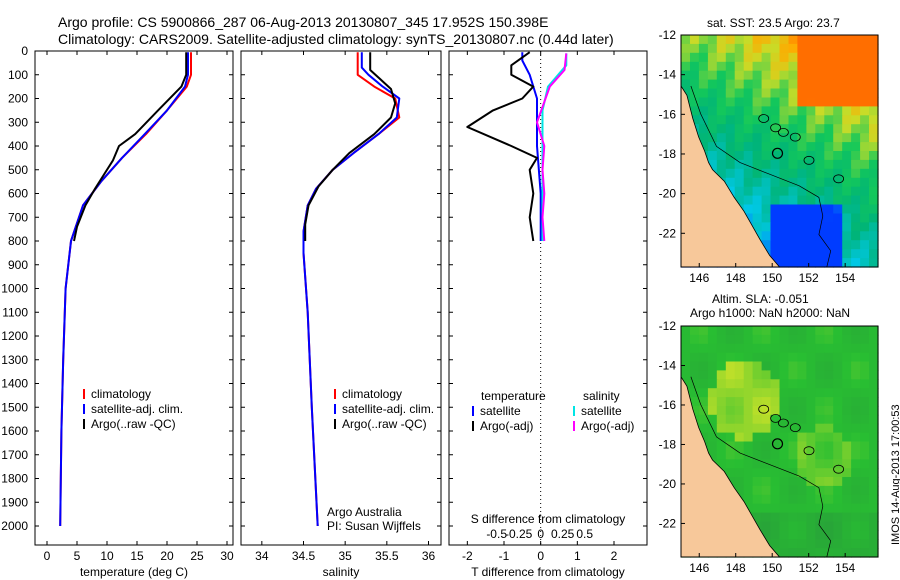 This screenshot has width=900, height=580. What do you see at coordinates (668, 35) in the screenshot?
I see `sst-map-lat-label: -12` at bounding box center [668, 35].